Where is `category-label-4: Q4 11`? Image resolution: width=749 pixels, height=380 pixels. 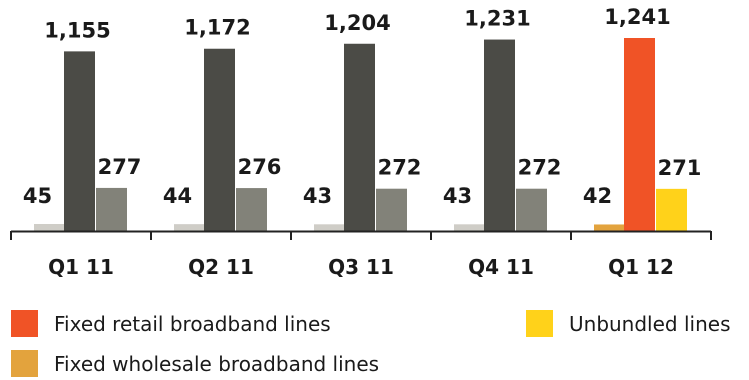
category-label-4: Q4 11 is located at coordinates (501, 267).